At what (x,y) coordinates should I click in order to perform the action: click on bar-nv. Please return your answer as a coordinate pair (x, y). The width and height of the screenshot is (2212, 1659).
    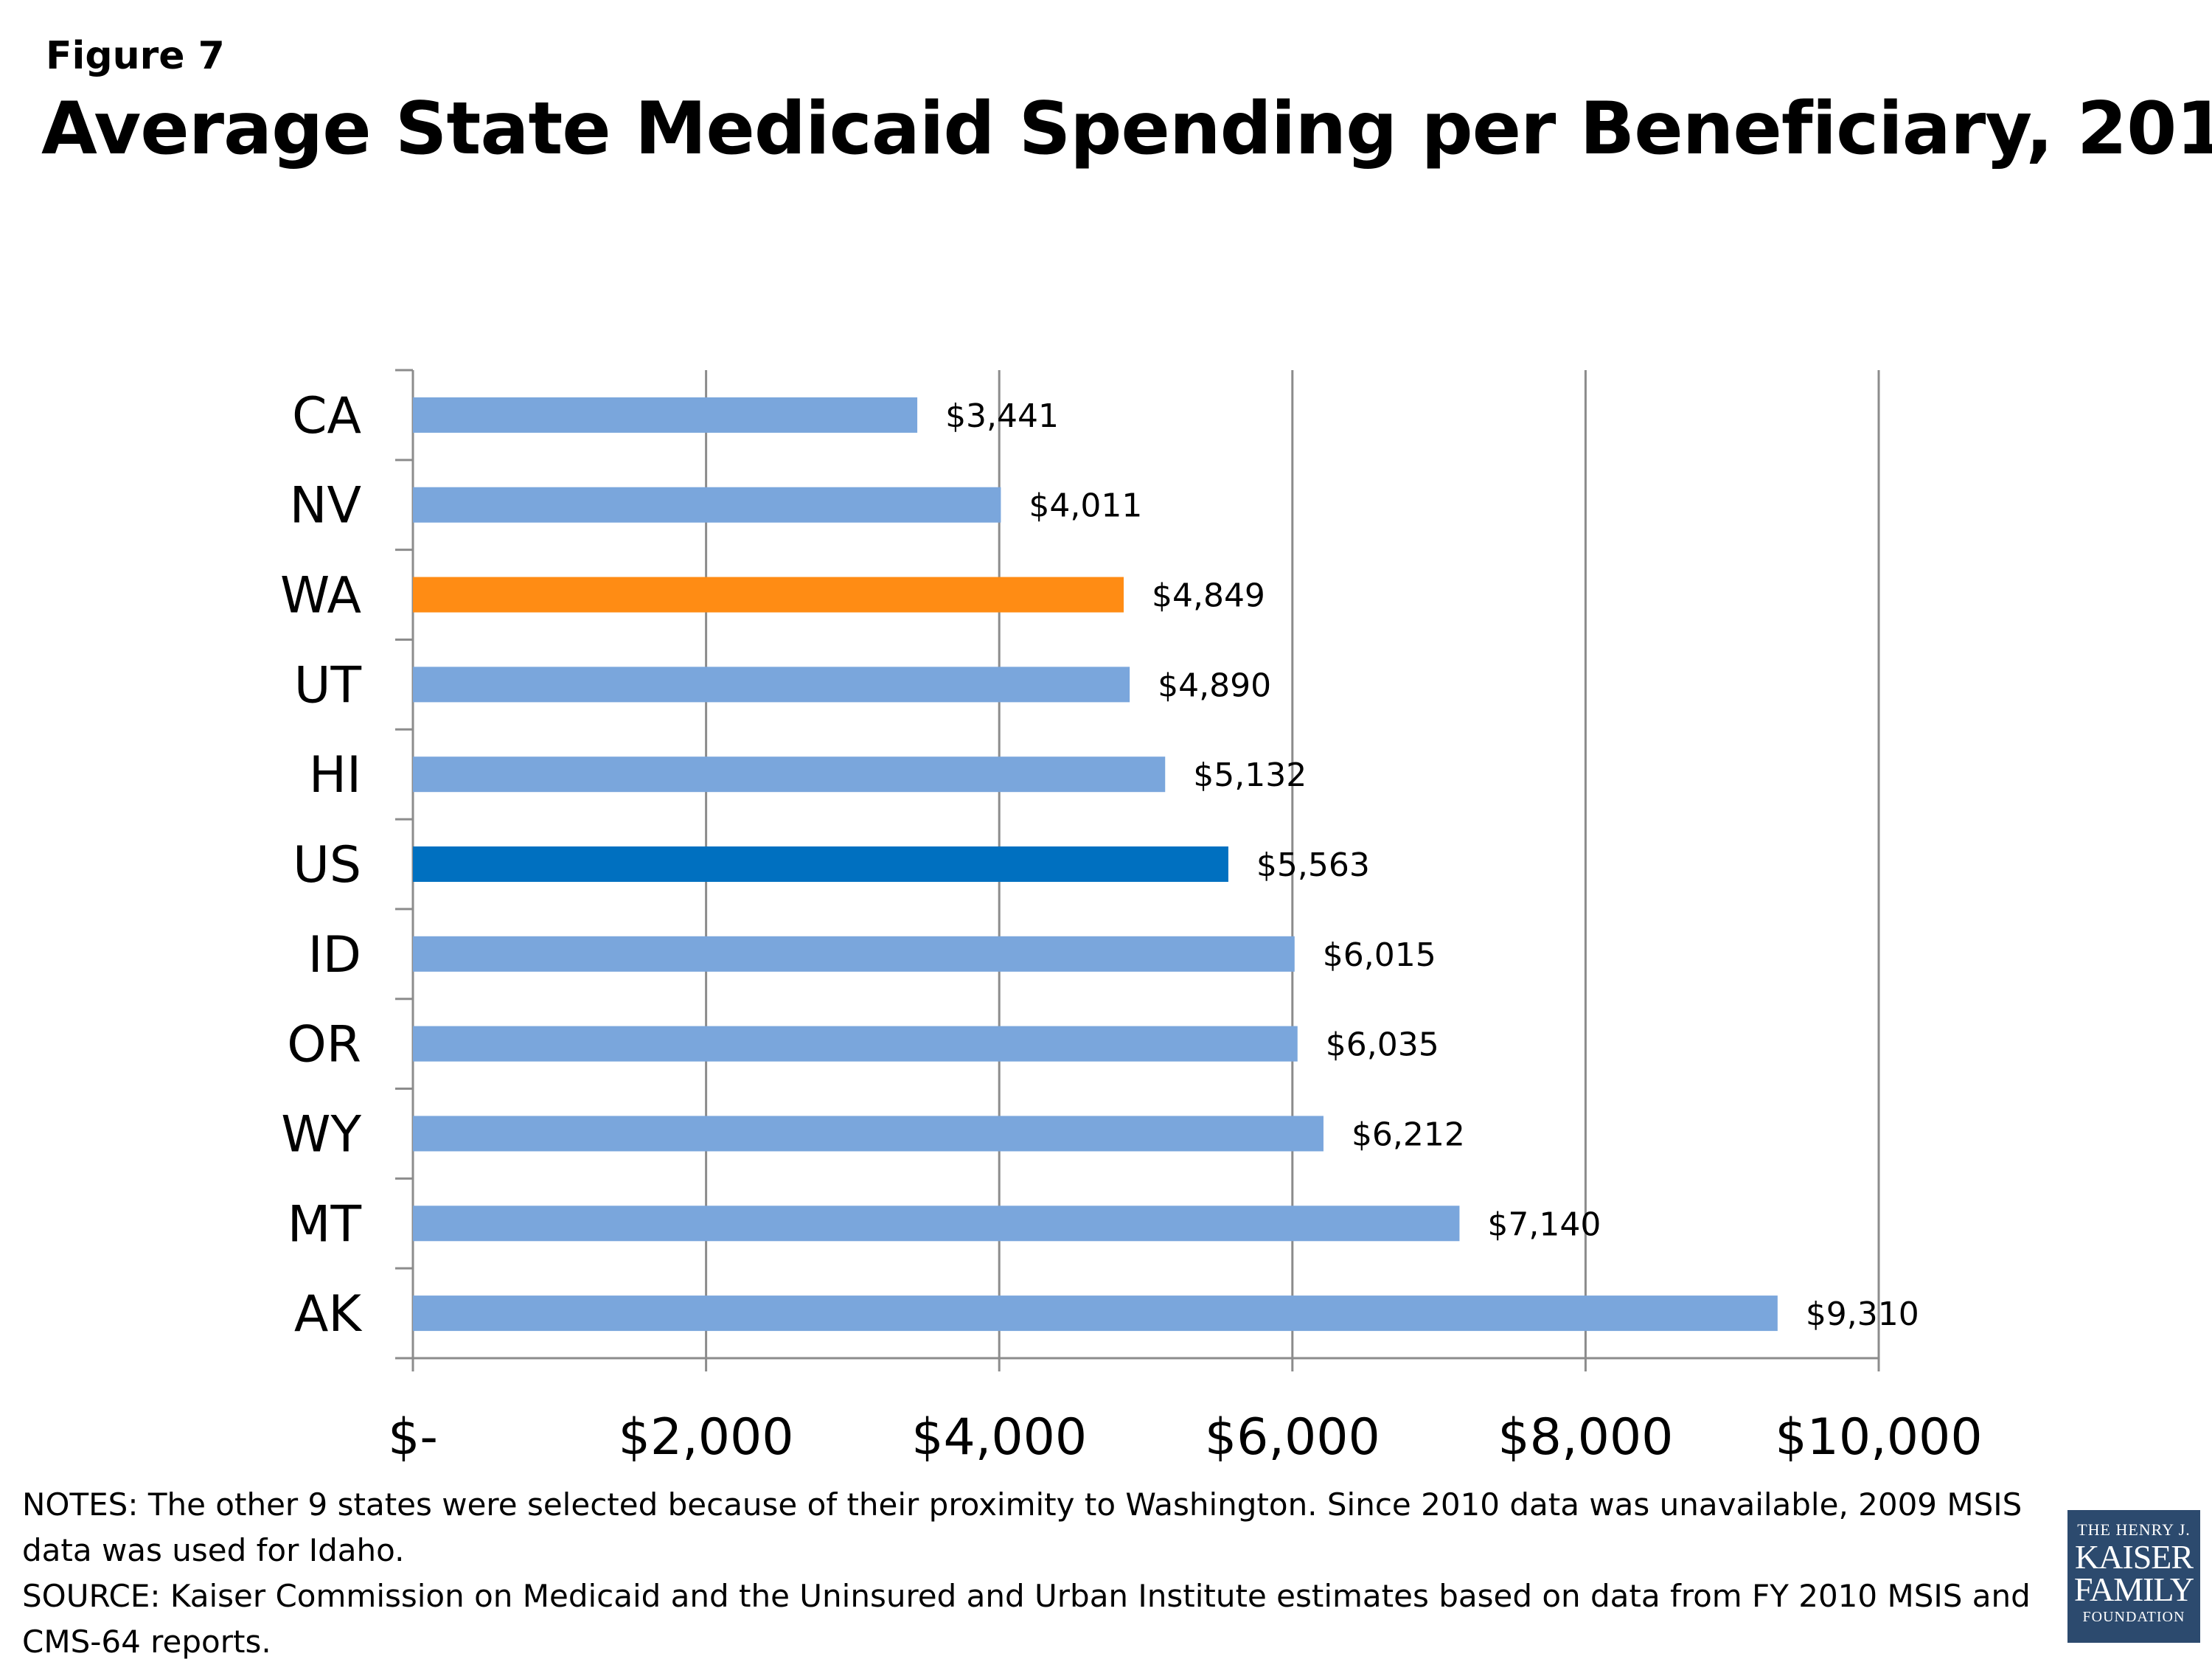
    Looking at the image, I should click on (707, 505).